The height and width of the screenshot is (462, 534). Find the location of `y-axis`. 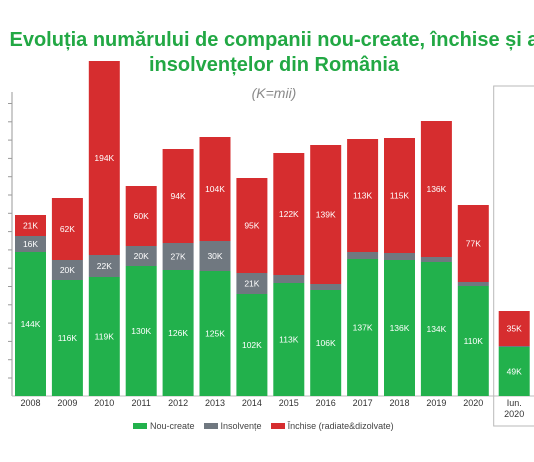

y-axis is located at coordinates (10, 244).